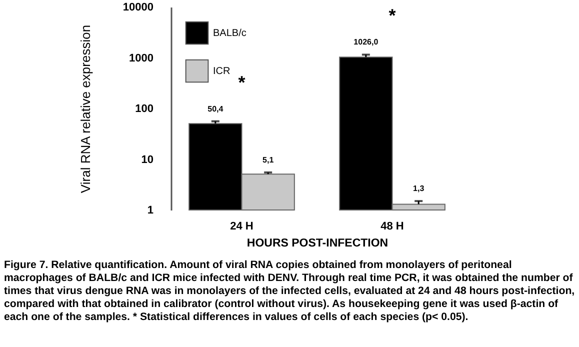 The height and width of the screenshot is (347, 579). Describe the element at coordinates (85, 109) in the screenshot. I see `y-axis-title: Viral RNA relative expression` at that location.